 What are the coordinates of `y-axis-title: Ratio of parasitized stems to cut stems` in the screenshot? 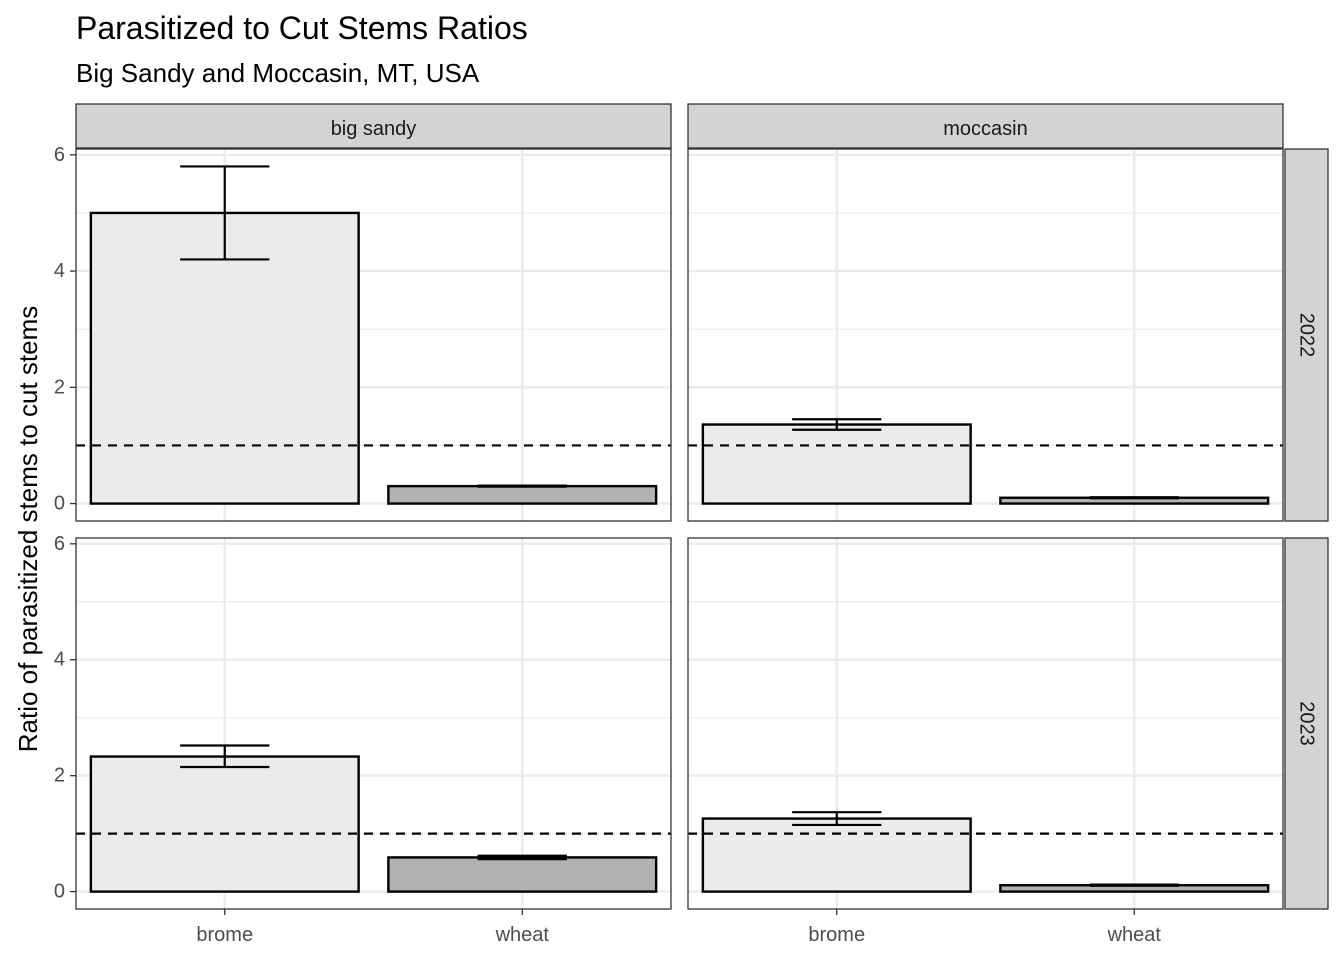 It's located at (28, 529).